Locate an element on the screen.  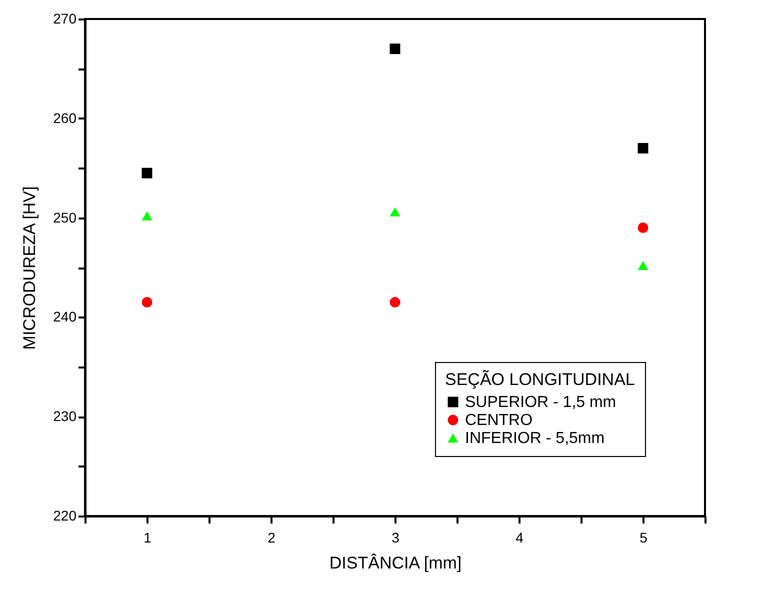
y-tick-label: 250 is located at coordinates (65, 217).